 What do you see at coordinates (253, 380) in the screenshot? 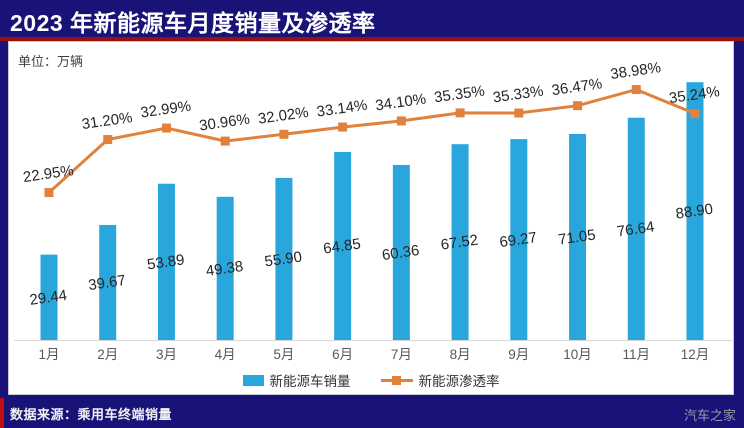
I see `bar-series-swatch-icon` at bounding box center [253, 380].